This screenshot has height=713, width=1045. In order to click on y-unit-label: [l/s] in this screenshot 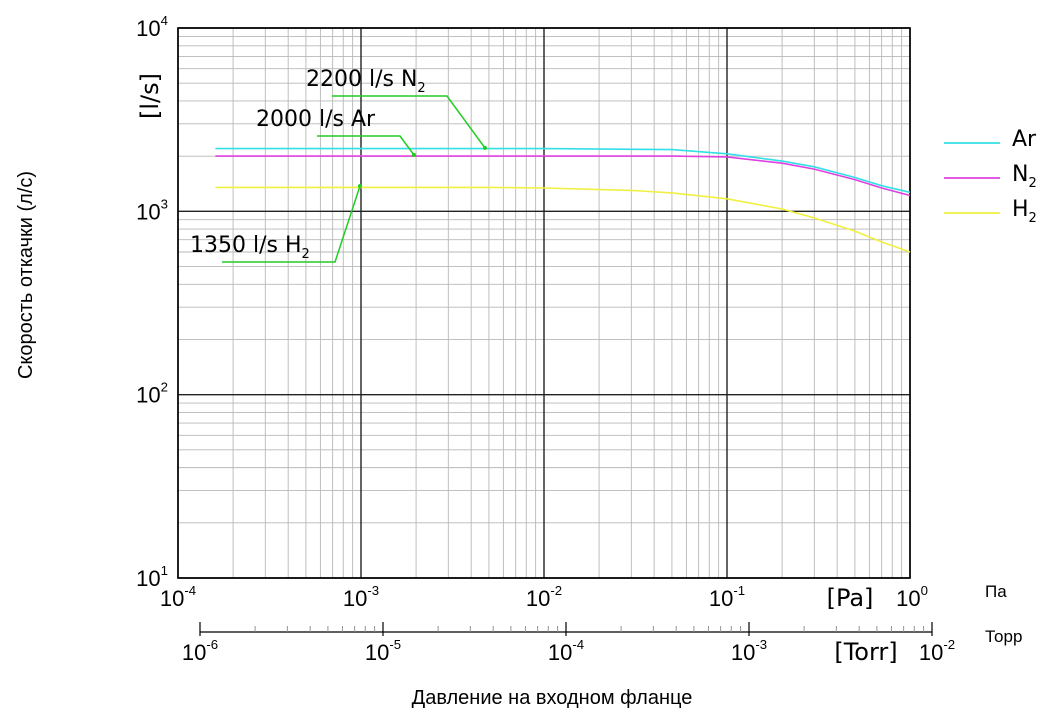, I will do `click(150, 96)`.